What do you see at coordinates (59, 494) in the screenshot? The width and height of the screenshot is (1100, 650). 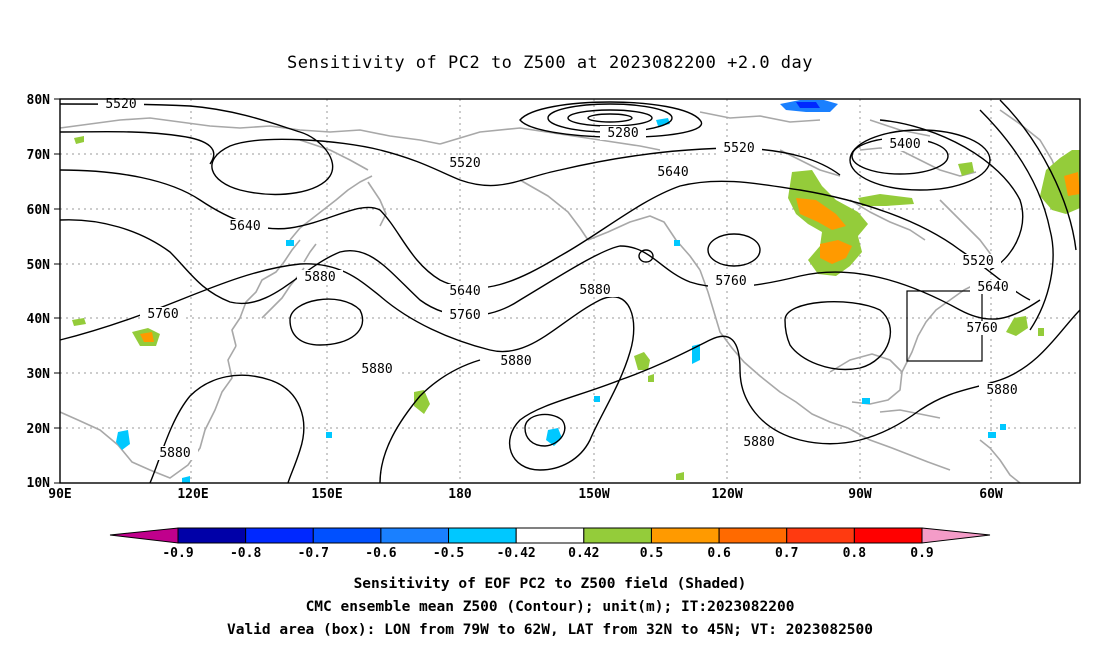 I see `lon-label: 90E` at bounding box center [59, 494].